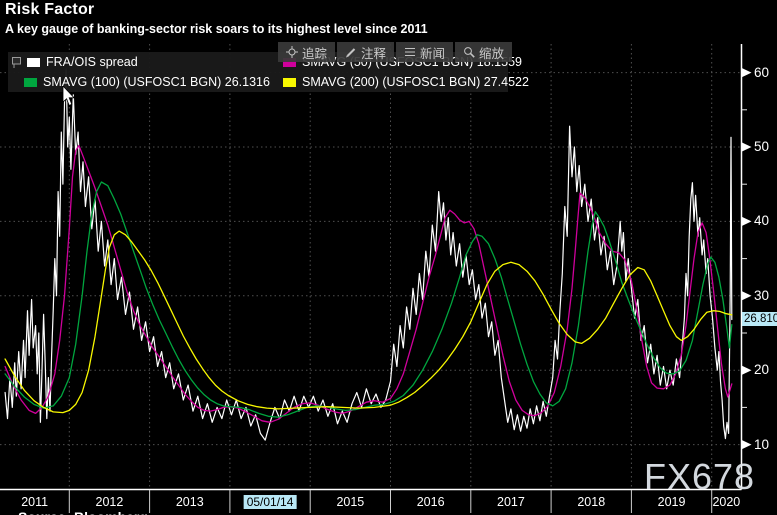  What do you see at coordinates (350, 502) in the screenshot?
I see `x-axis-label: 2015` at bounding box center [350, 502].